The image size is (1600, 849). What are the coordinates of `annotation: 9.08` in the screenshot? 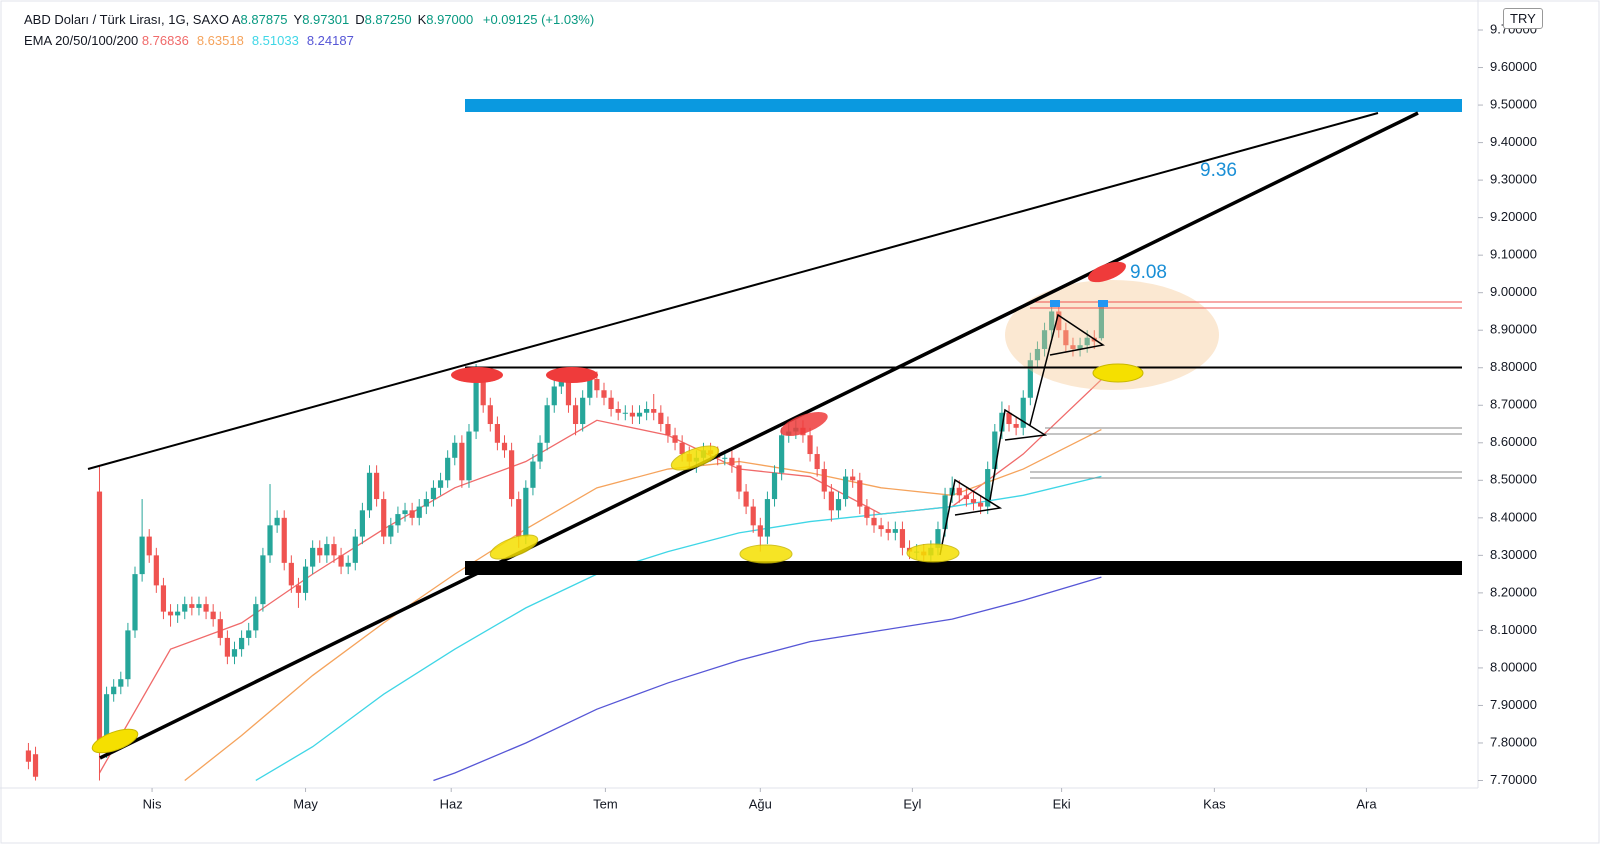 It's located at (1148, 272).